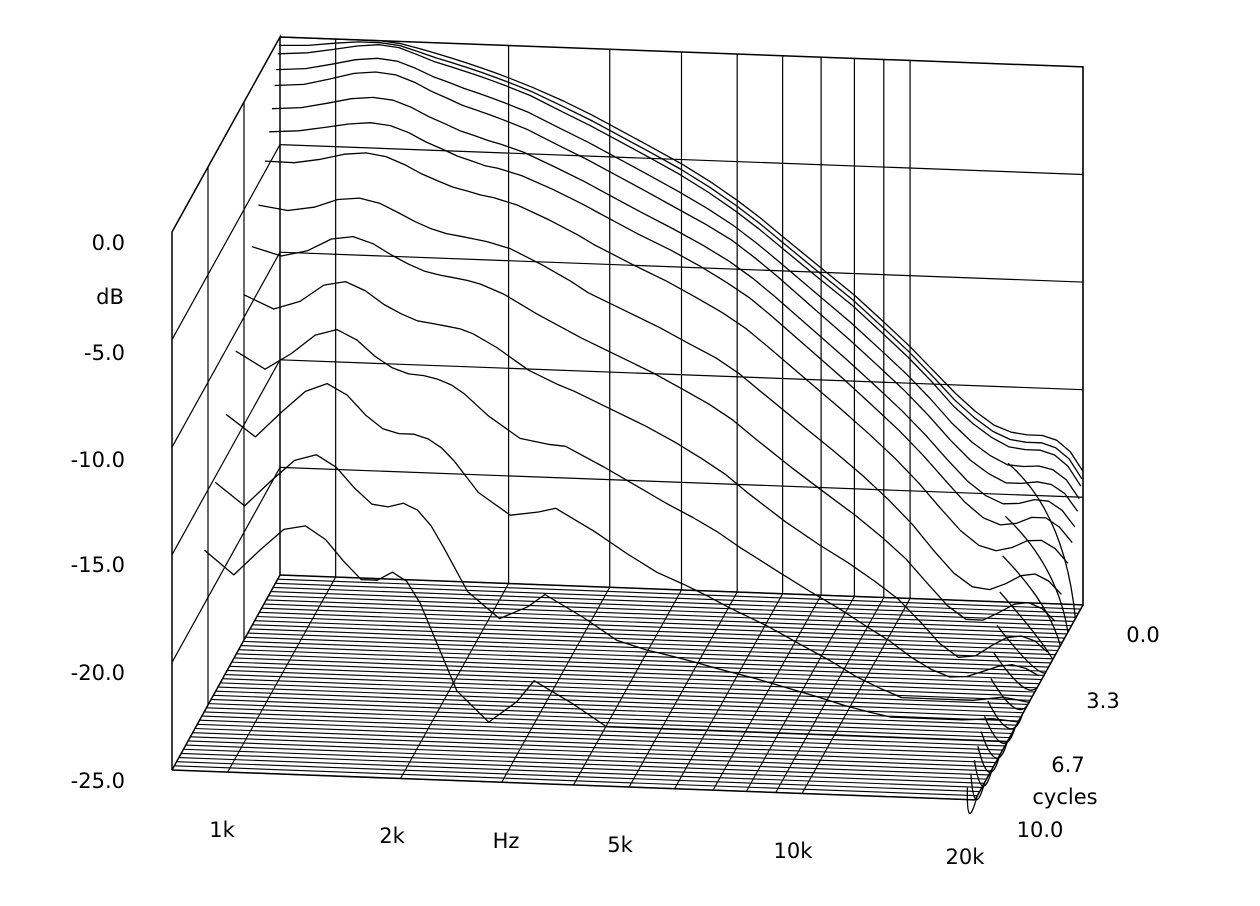  What do you see at coordinates (98, 781) in the screenshot?
I see `y-tick-label: -25.0` at bounding box center [98, 781].